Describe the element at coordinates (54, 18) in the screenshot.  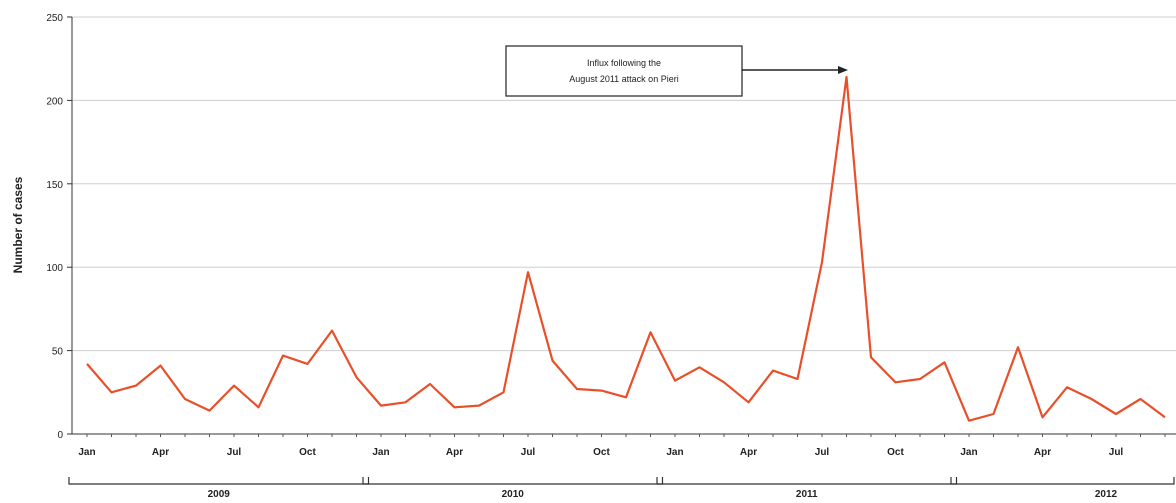
I see `y-tick-label: 250` at that location.